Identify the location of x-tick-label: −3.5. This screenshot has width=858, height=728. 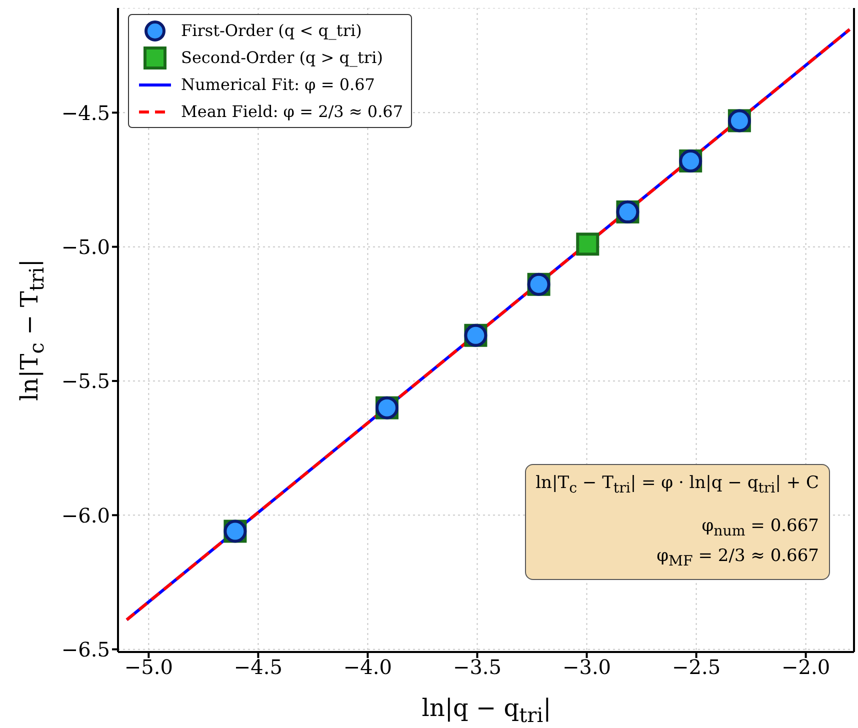
(477, 667).